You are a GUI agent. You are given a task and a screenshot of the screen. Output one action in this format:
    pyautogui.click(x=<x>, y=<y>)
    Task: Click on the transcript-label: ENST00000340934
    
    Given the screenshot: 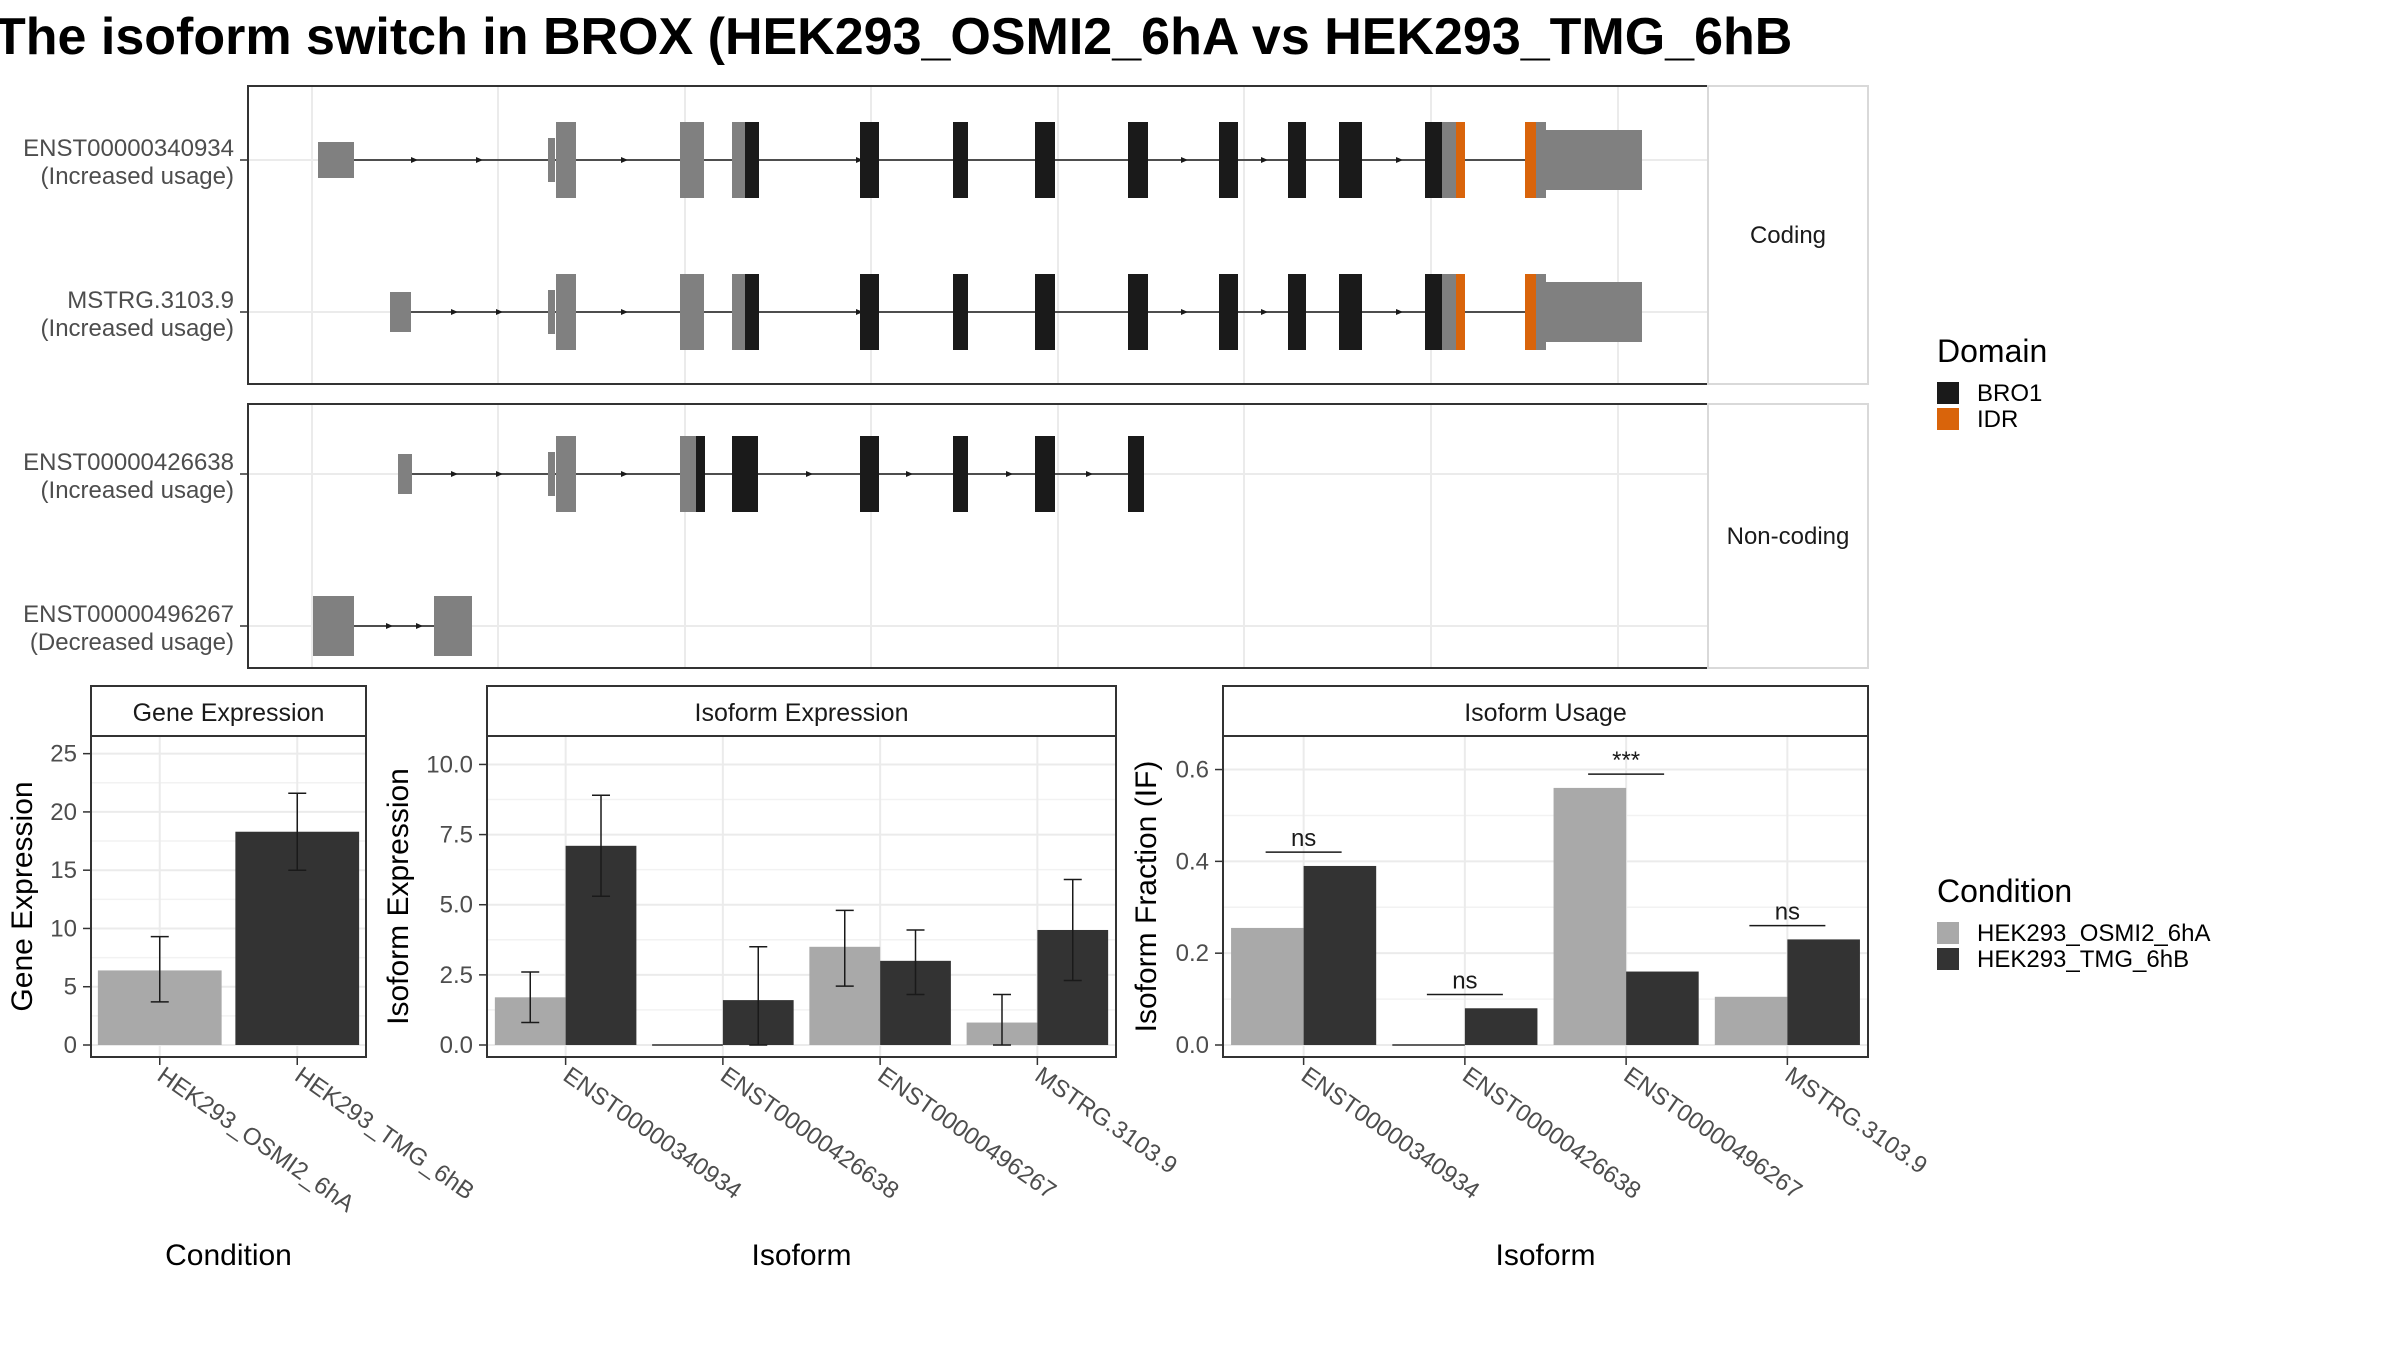 What is the action you would take?
    pyautogui.click(x=128, y=148)
    